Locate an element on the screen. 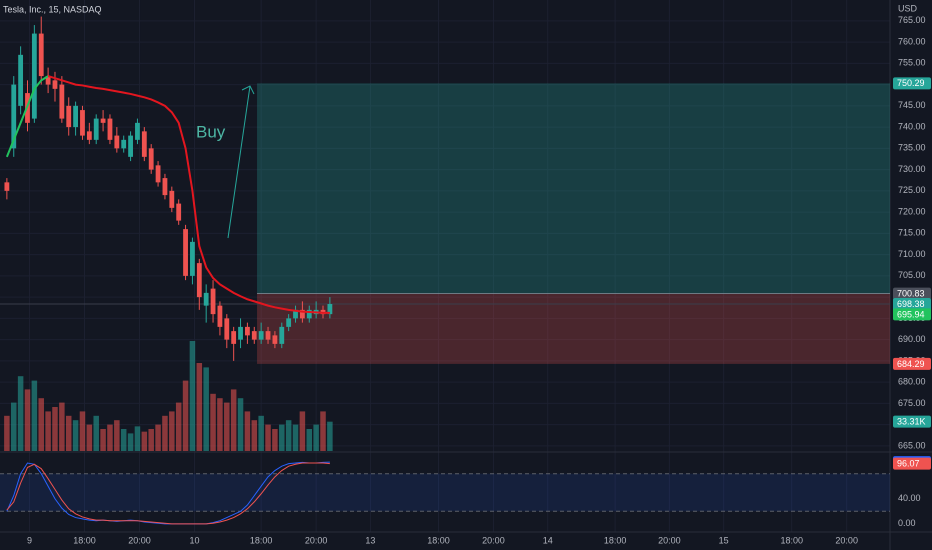  y-tick-label: 665.00 is located at coordinates (912, 445).